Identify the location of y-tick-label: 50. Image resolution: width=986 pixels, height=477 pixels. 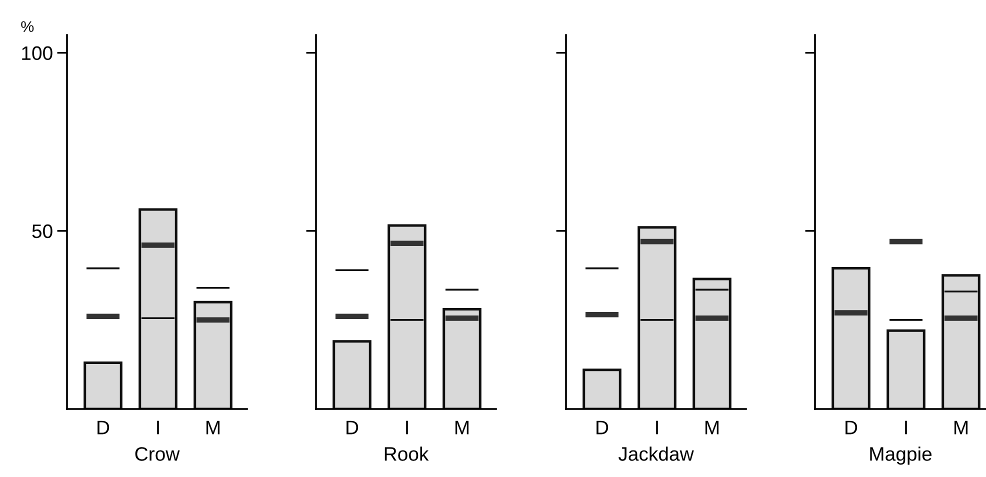
(42, 231).